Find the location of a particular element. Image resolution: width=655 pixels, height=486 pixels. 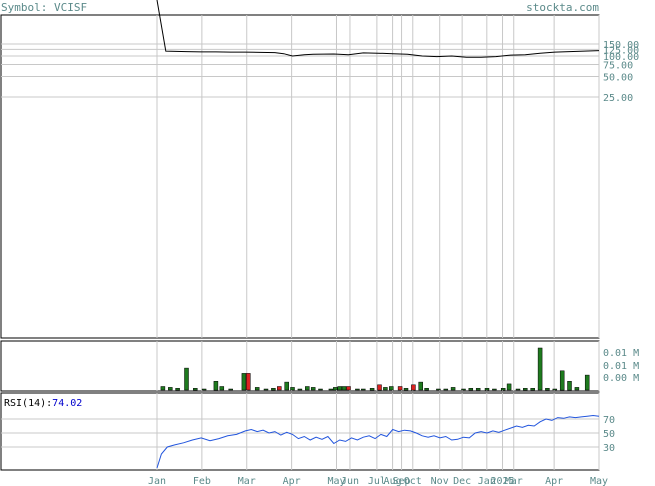

volume-y-ticks: 0.01 M0.01 M0.00 M is located at coordinates (621, 366).